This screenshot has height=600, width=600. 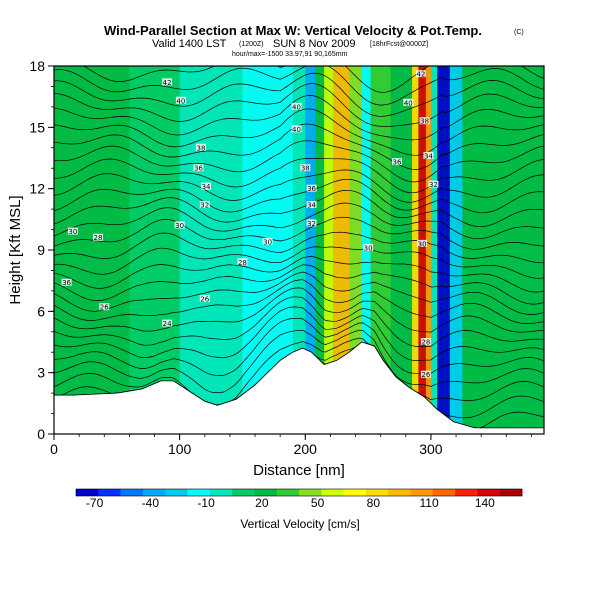 I want to click on y-tick-label-9: 9, so click(x=41, y=250).